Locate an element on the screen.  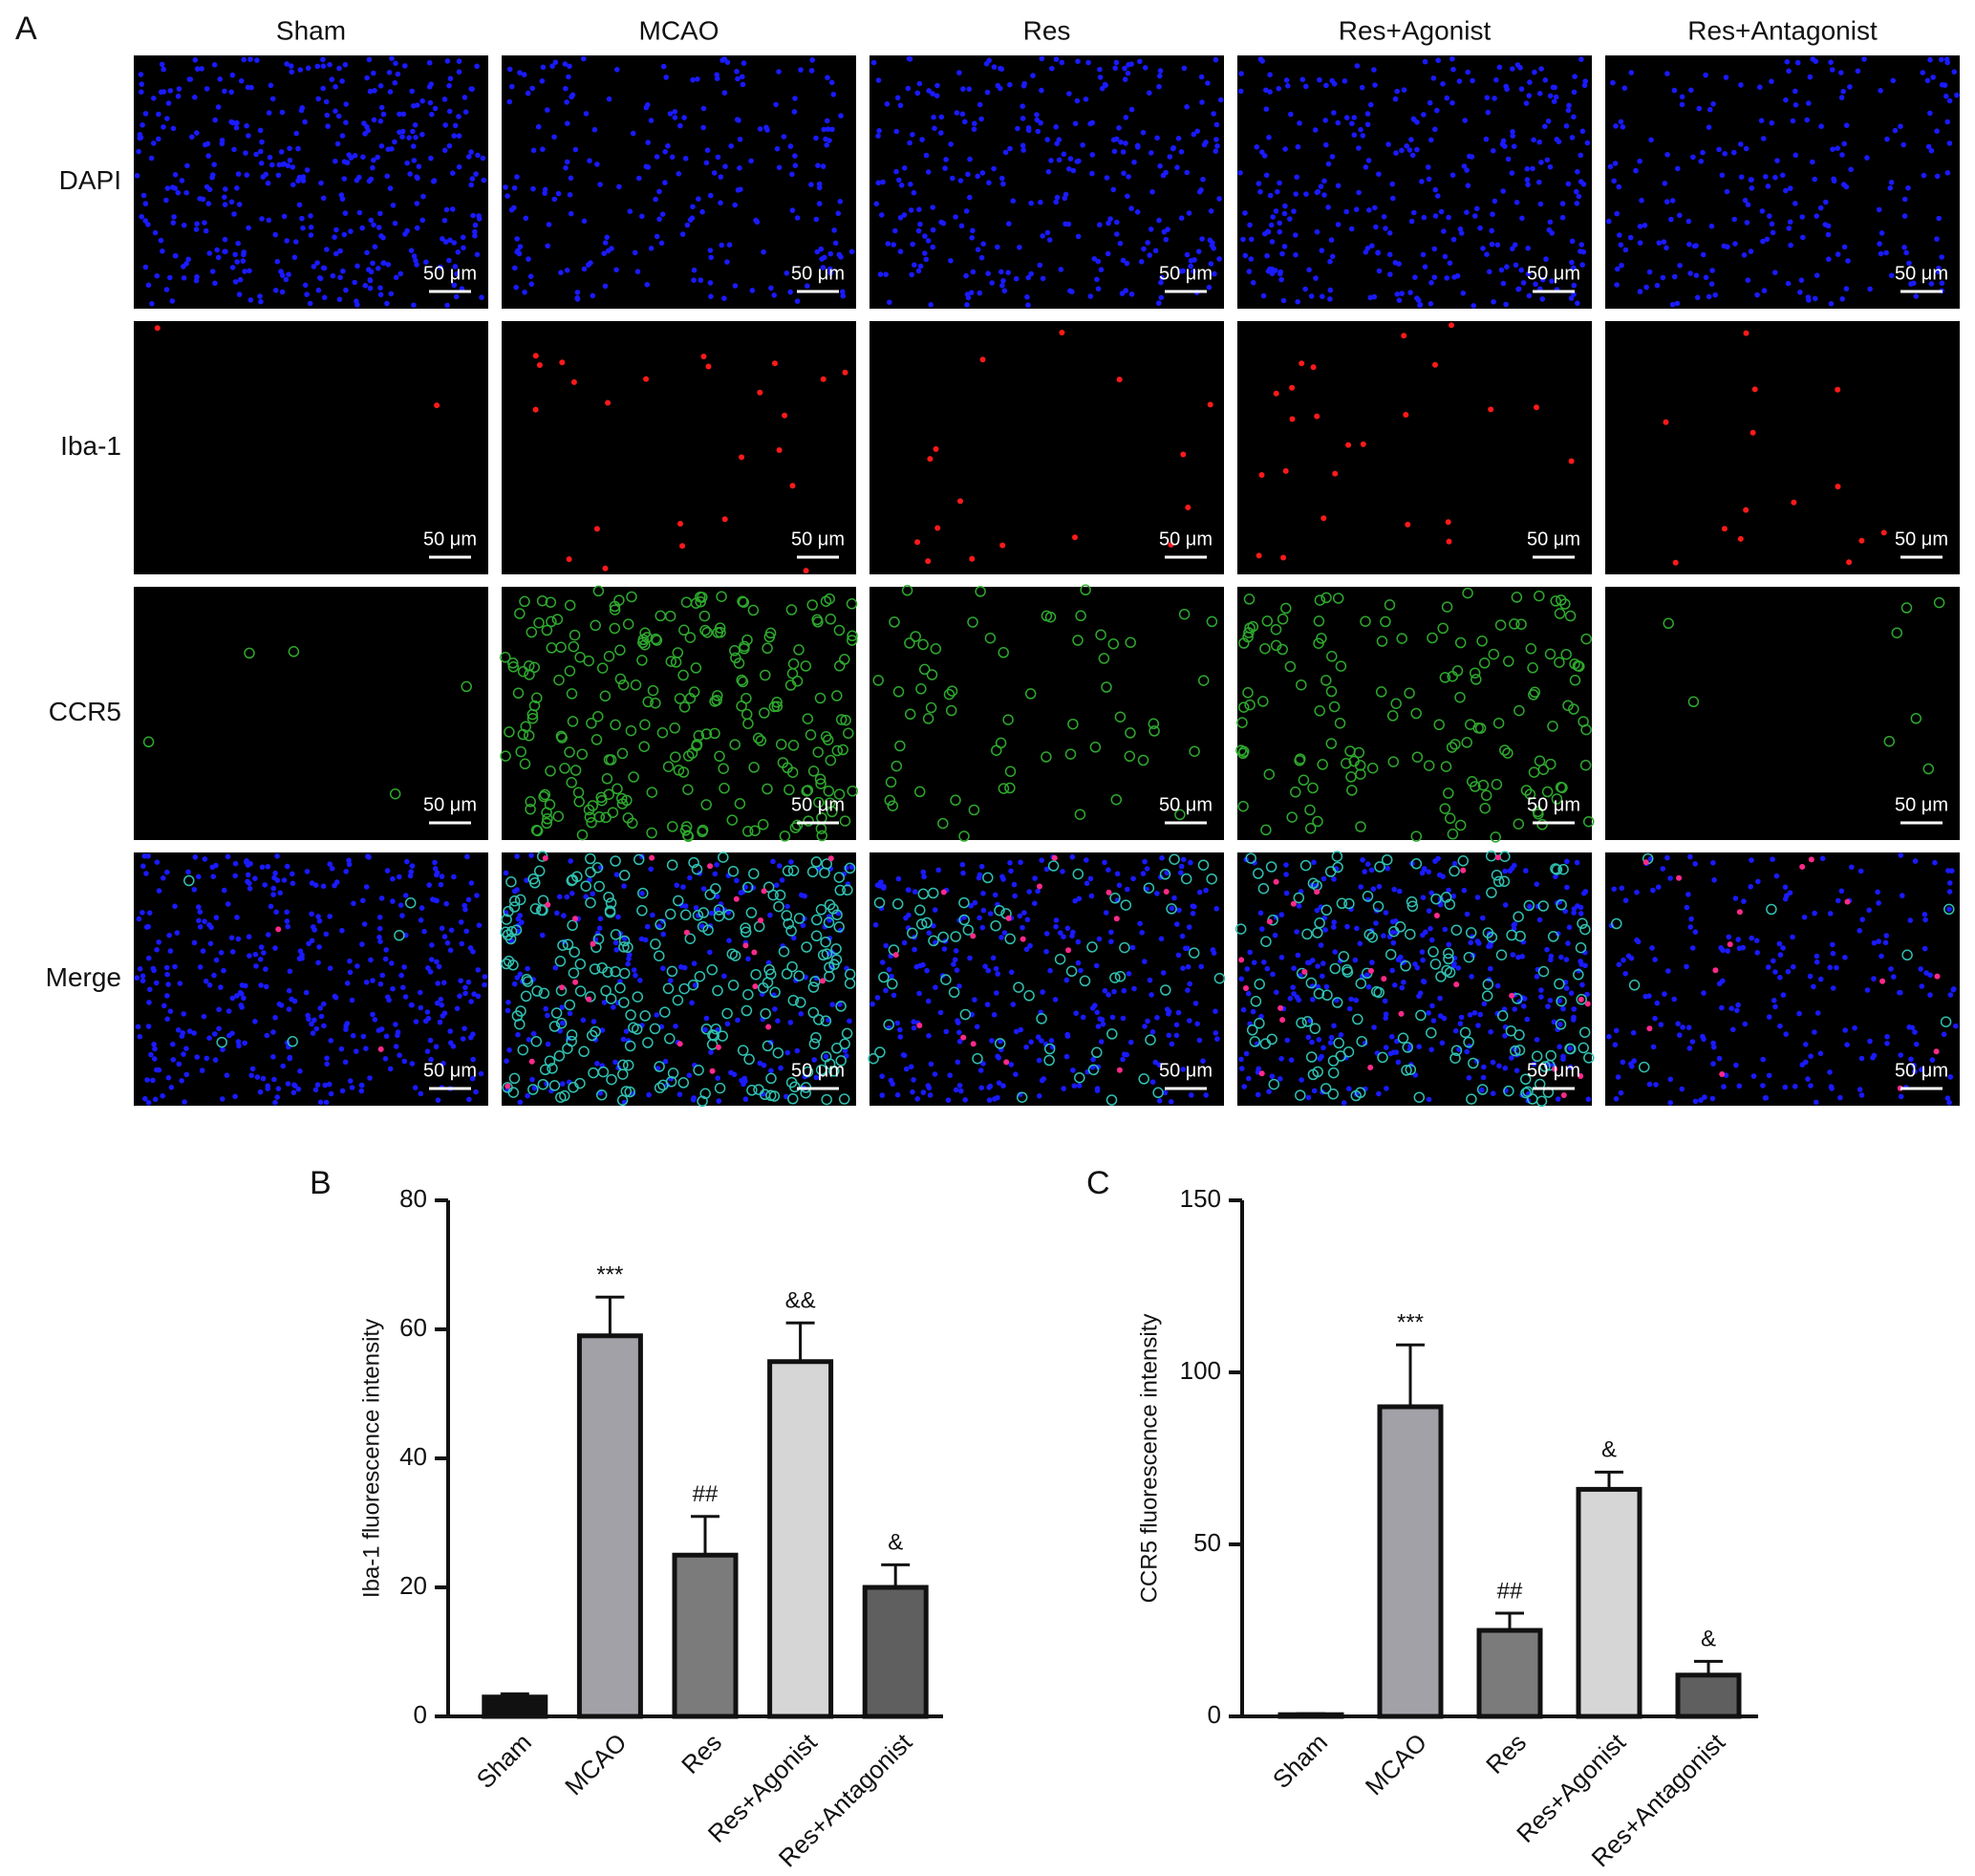
micrograph-background is located at coordinates (311, 713).